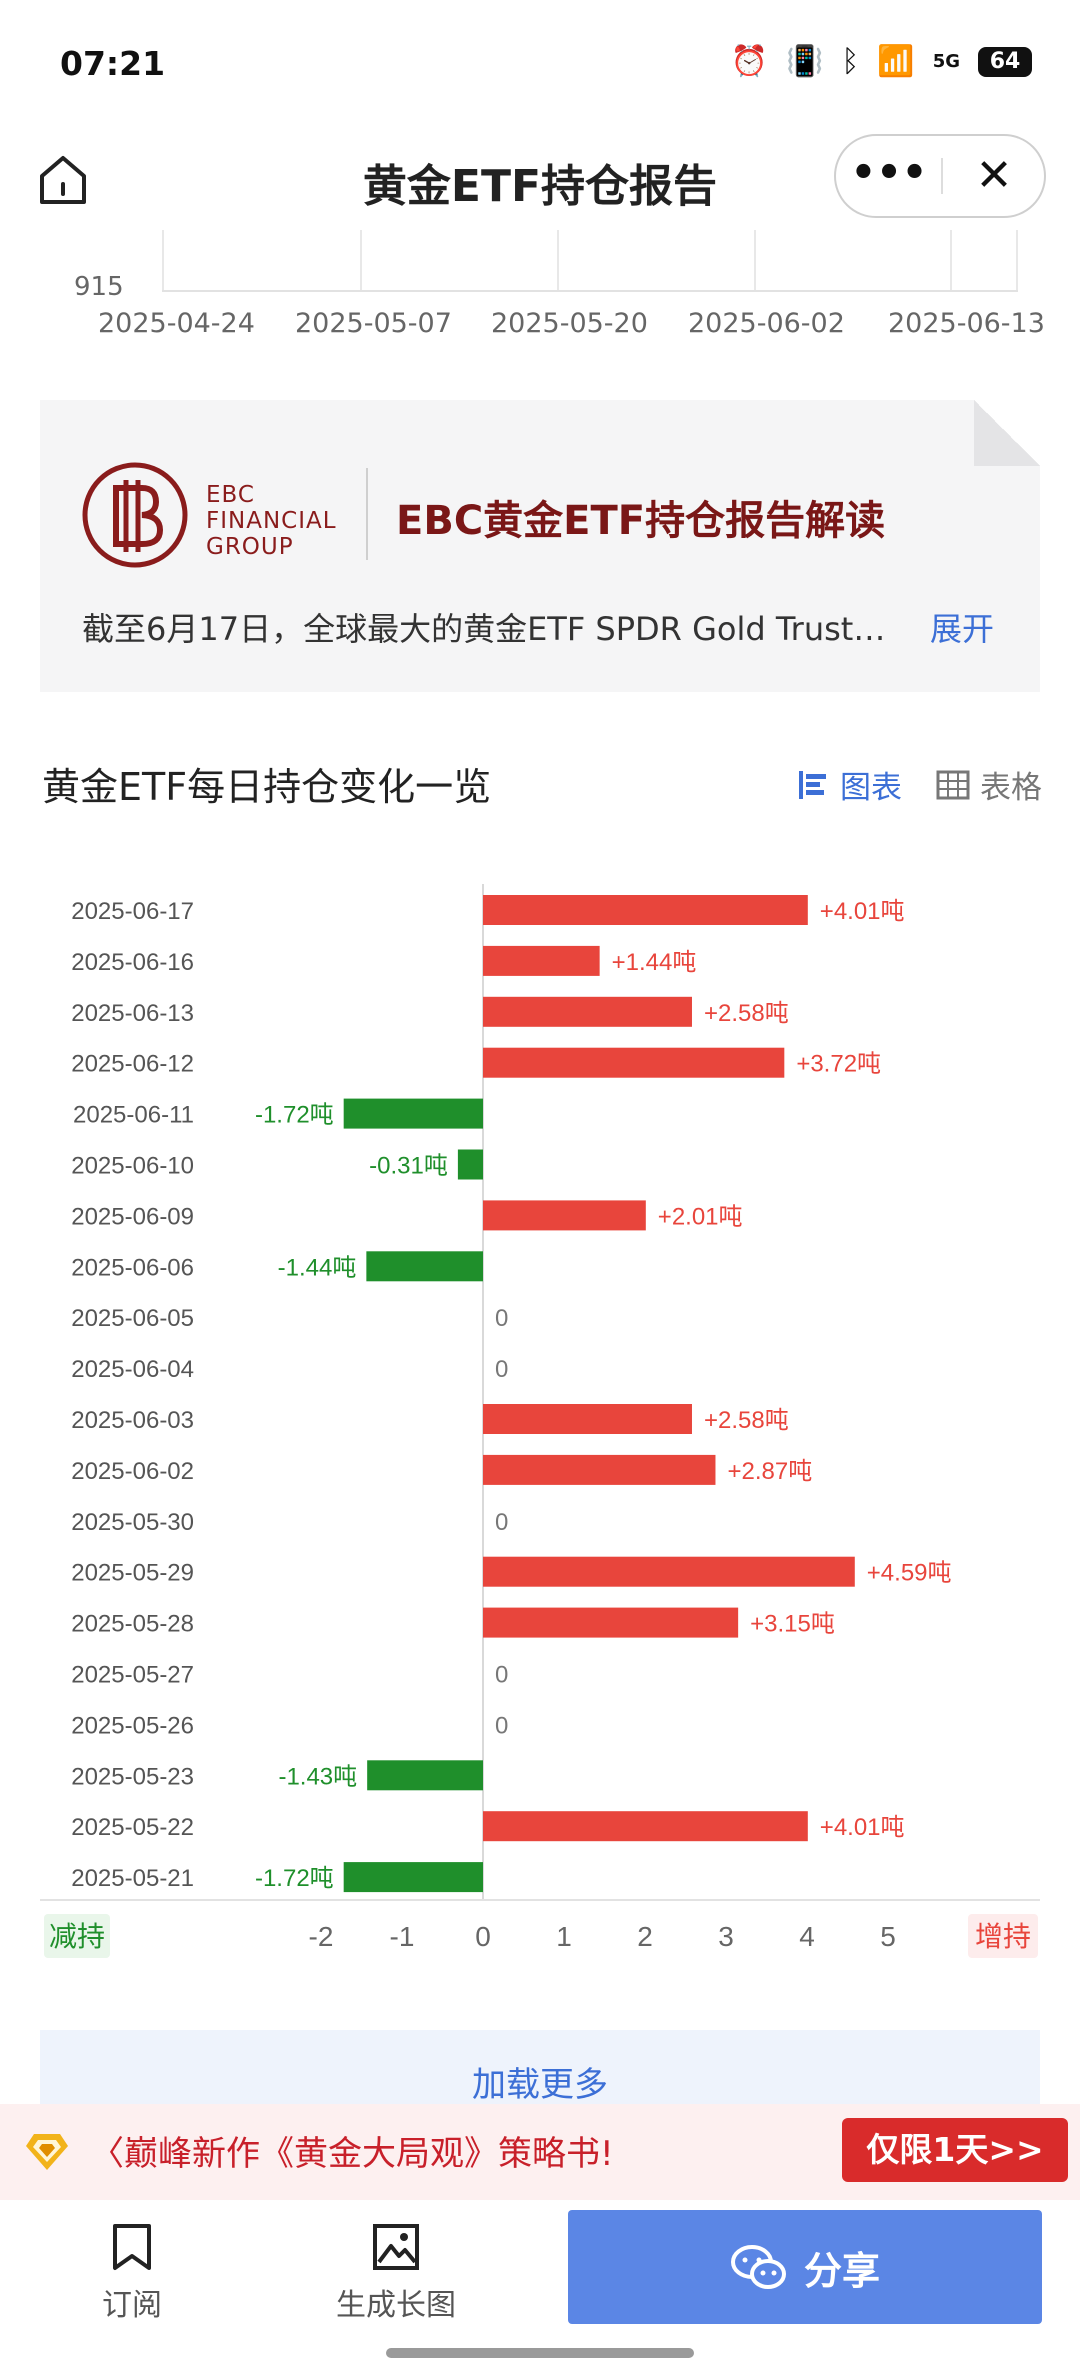  What do you see at coordinates (132, 1827) in the screenshot?
I see `category-label: 2025-05-22` at bounding box center [132, 1827].